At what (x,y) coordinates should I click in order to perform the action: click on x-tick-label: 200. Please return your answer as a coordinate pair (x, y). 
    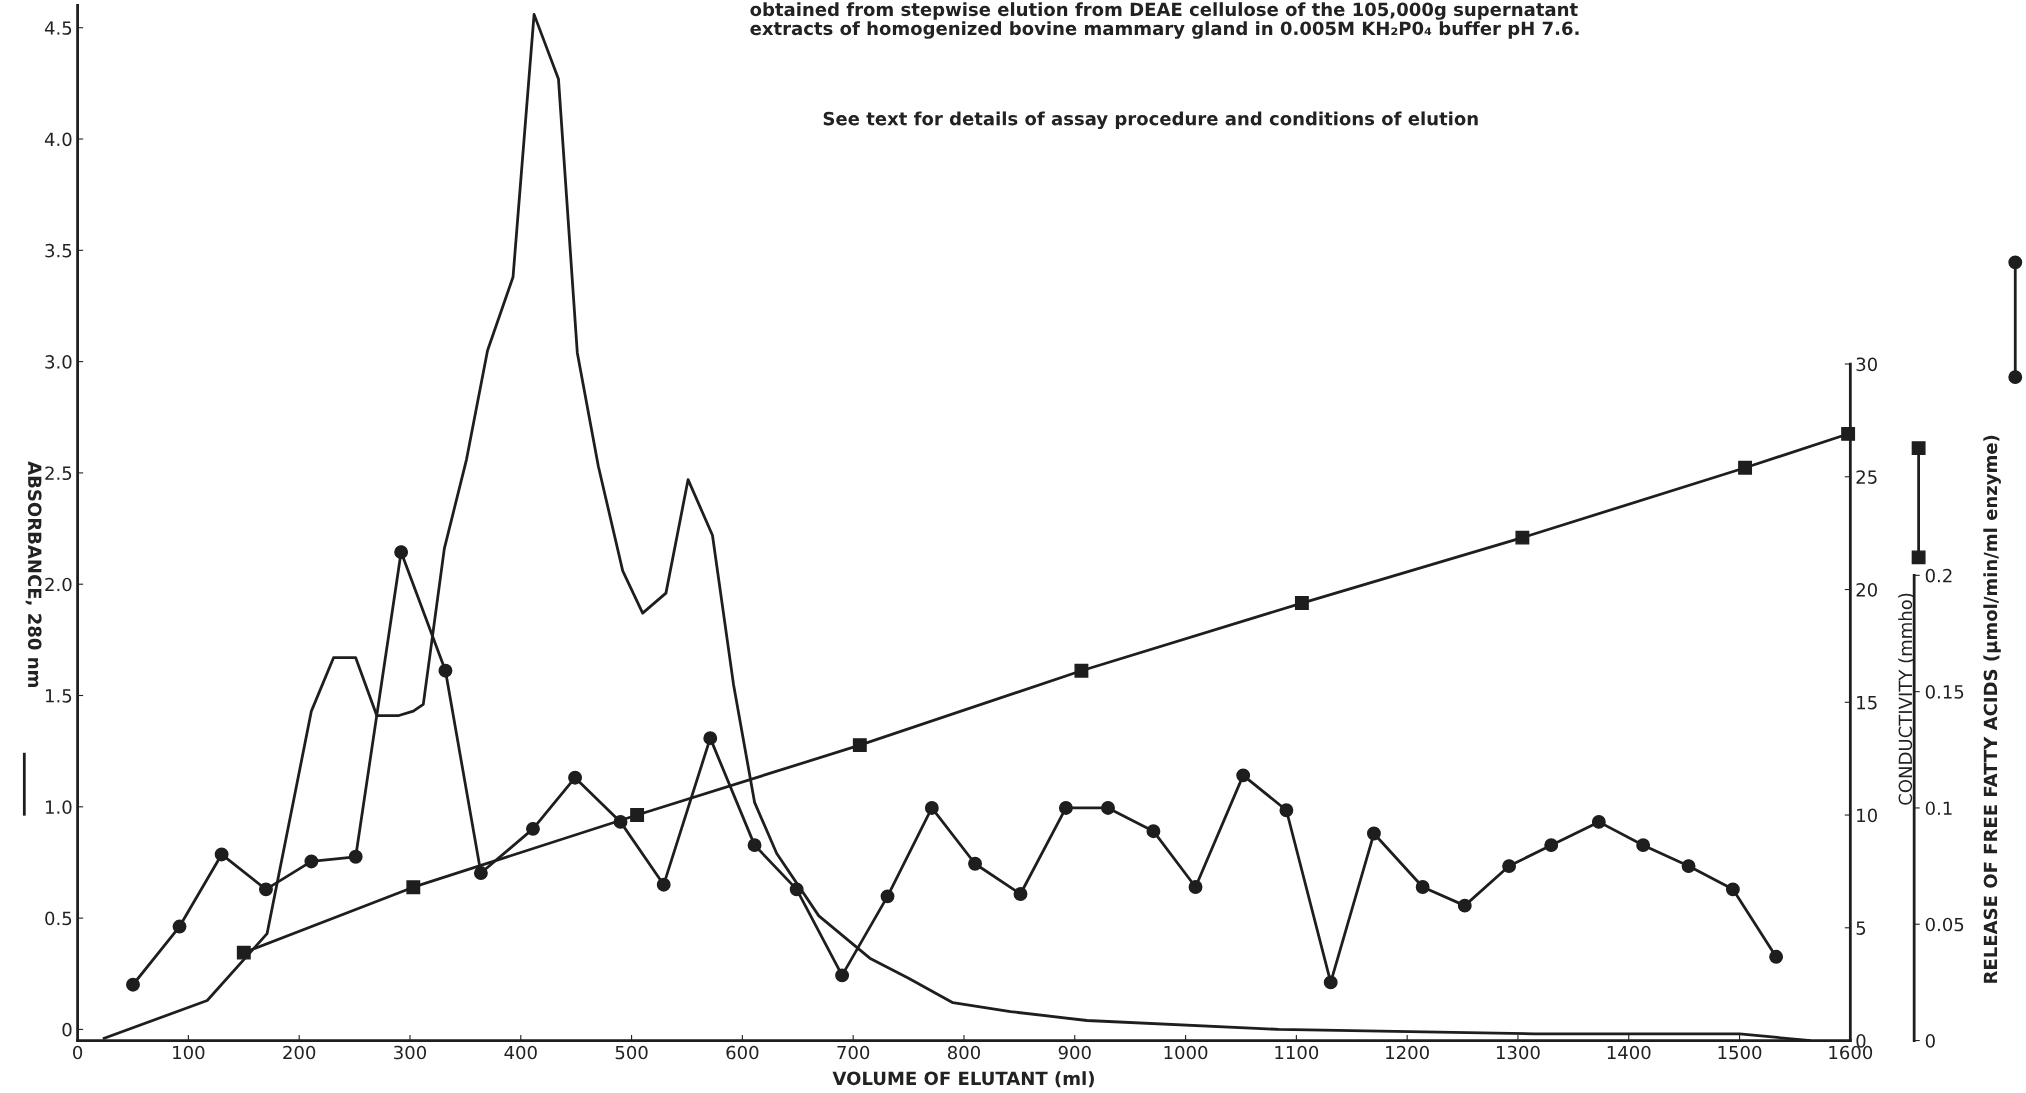
    Looking at the image, I should click on (299, 1052).